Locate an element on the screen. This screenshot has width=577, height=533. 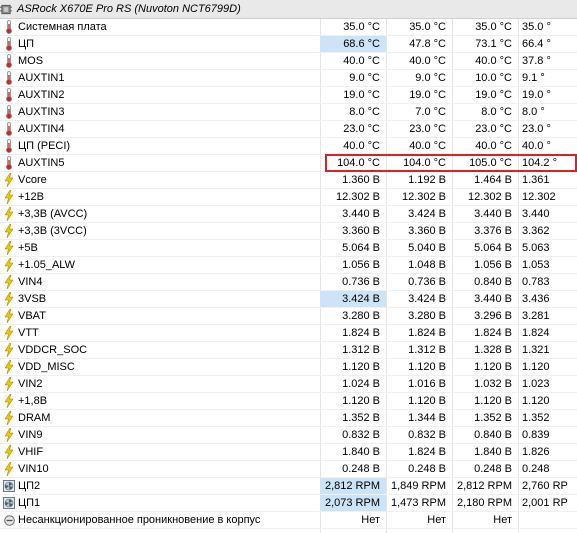
current-value: 19.0 °C is located at coordinates (361, 95).